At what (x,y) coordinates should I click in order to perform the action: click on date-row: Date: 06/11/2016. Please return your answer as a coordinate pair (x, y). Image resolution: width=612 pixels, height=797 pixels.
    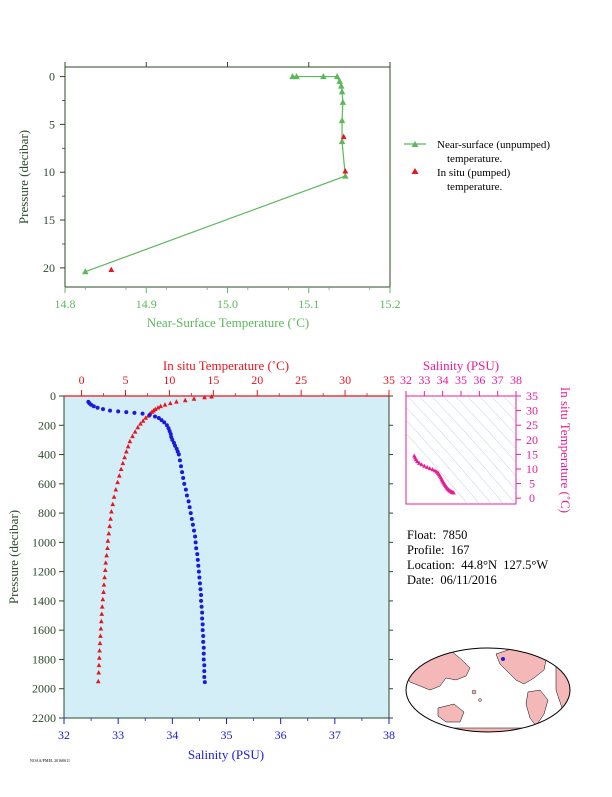
    Looking at the image, I should click on (477, 580).